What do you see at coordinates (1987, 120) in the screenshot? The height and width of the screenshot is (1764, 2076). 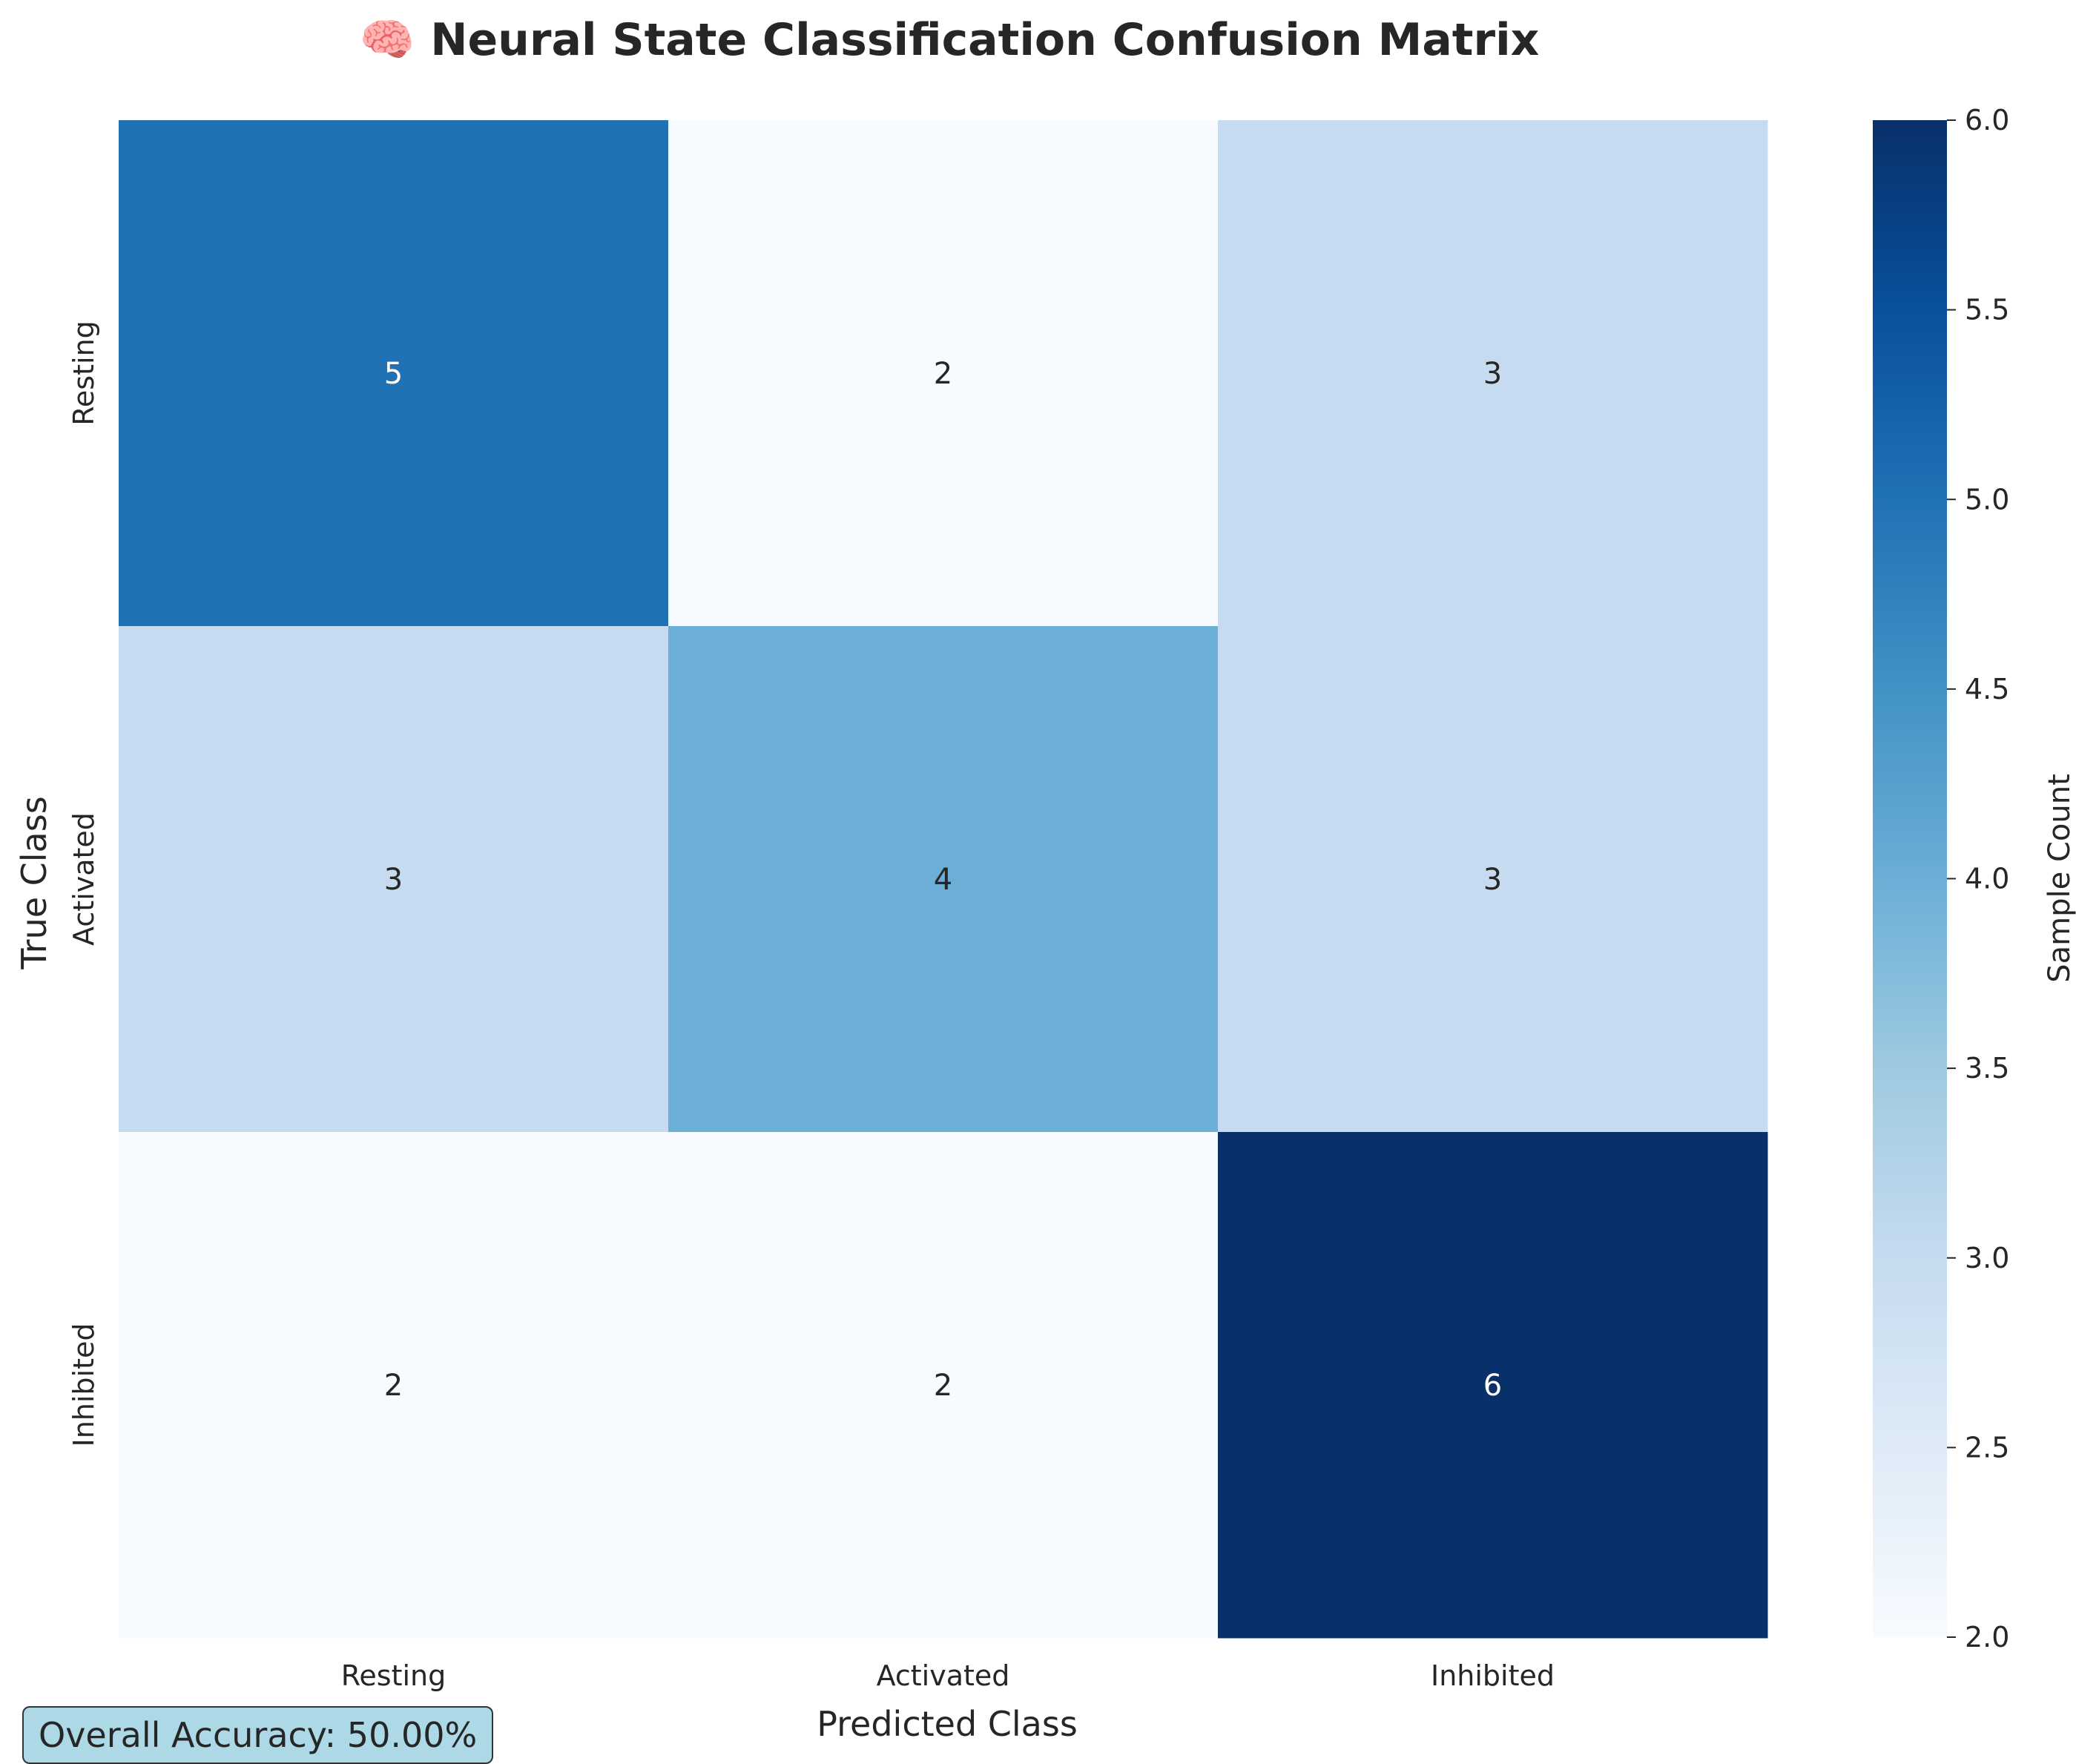 I see `colorbar-tick-label: 6.0` at bounding box center [1987, 120].